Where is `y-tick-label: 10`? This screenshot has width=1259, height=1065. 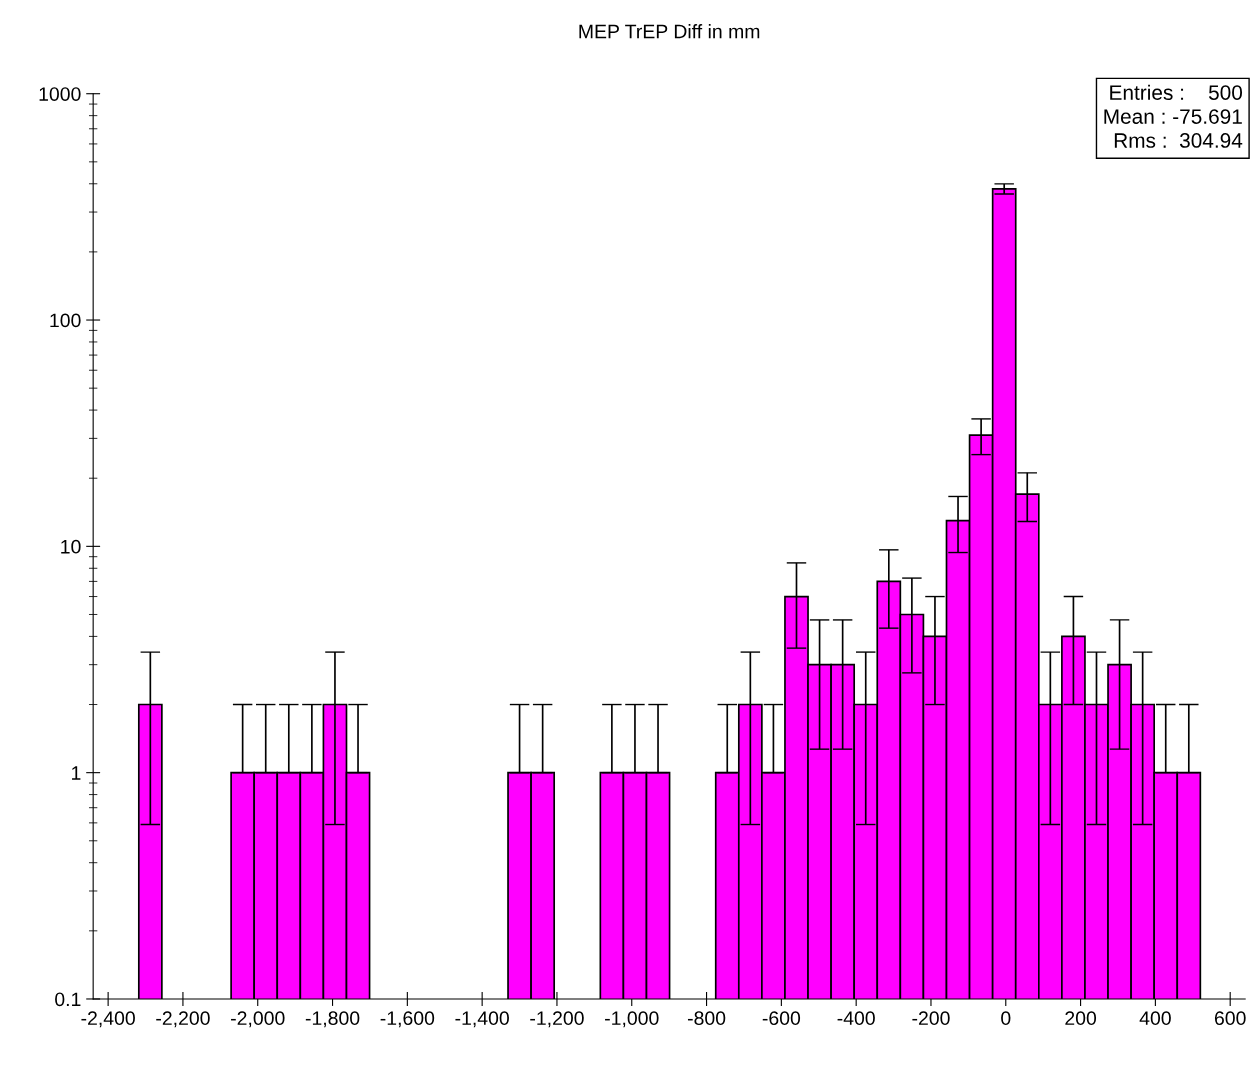
y-tick-label: 10 is located at coordinates (71, 546).